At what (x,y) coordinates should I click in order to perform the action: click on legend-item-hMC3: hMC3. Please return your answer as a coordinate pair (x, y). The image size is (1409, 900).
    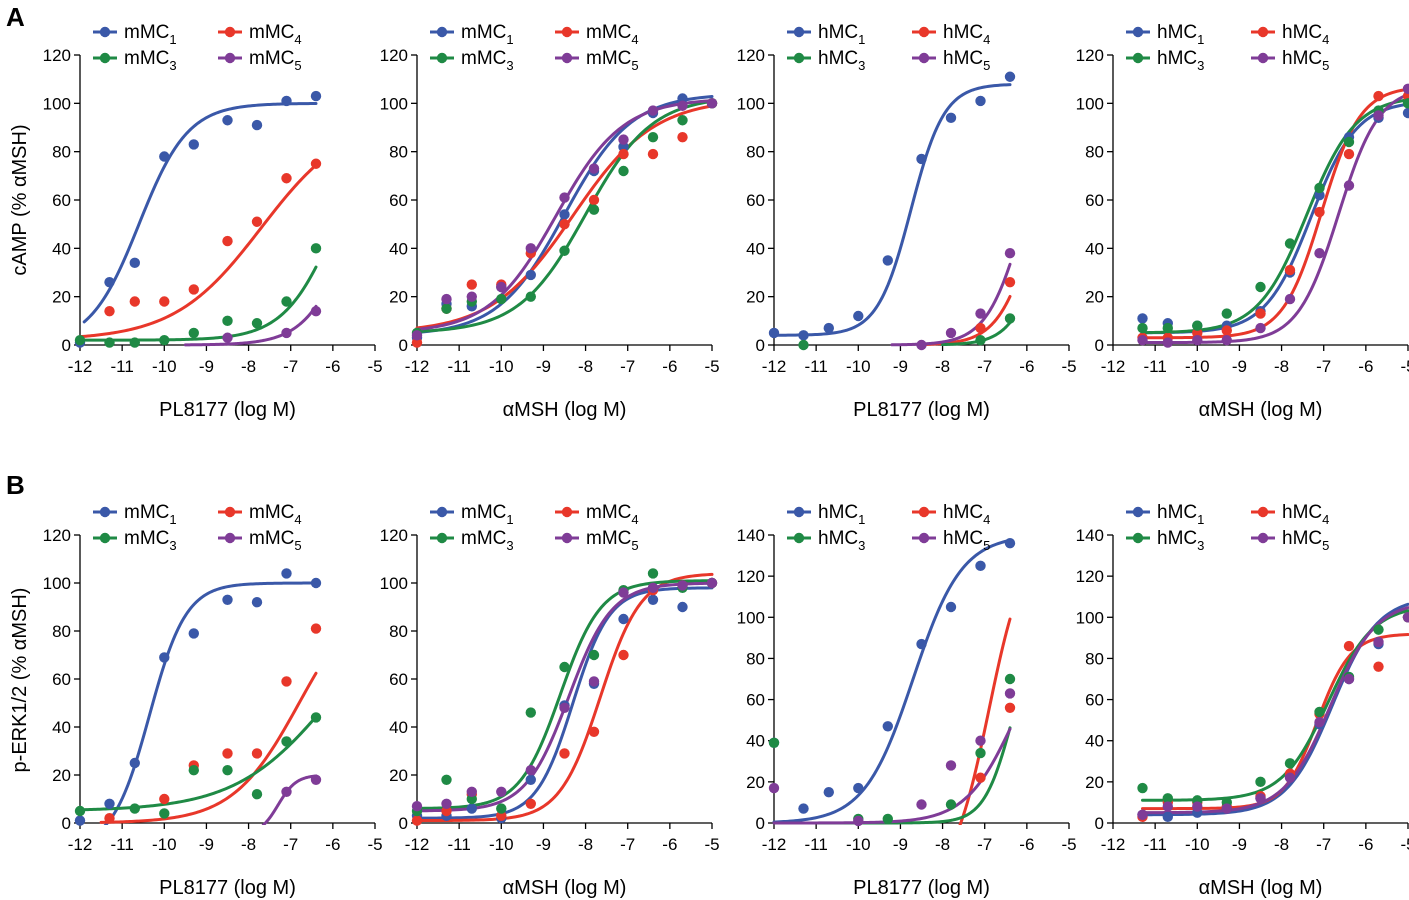
    Looking at the image, I should click on (1165, 60).